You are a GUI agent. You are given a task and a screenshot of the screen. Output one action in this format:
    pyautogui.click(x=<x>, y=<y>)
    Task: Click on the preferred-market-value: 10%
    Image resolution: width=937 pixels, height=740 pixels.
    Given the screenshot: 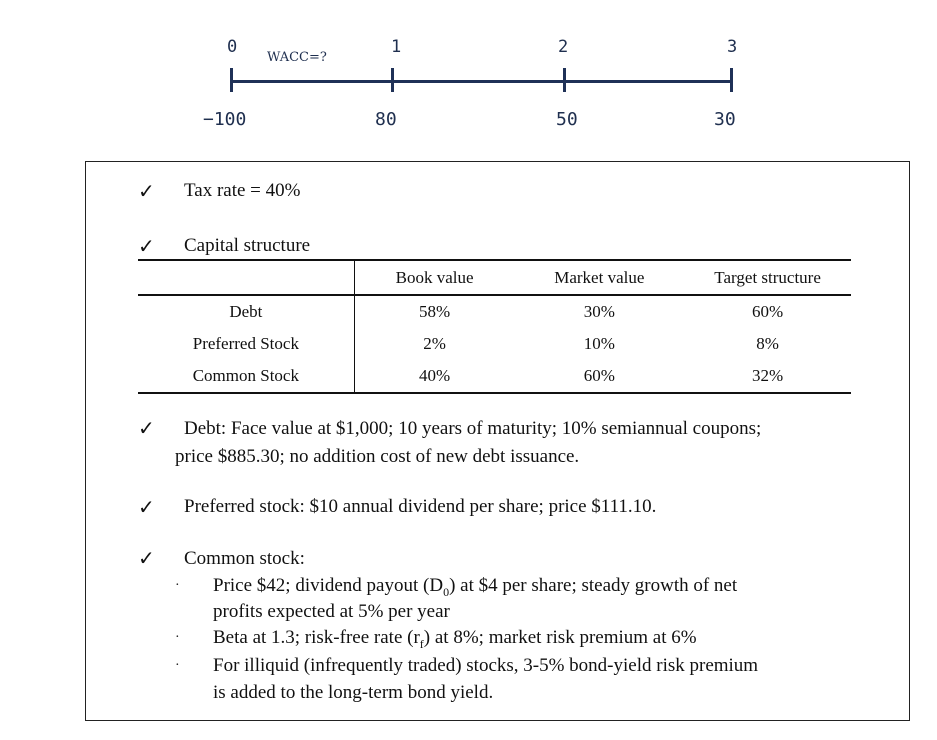 What is the action you would take?
    pyautogui.click(x=599, y=343)
    